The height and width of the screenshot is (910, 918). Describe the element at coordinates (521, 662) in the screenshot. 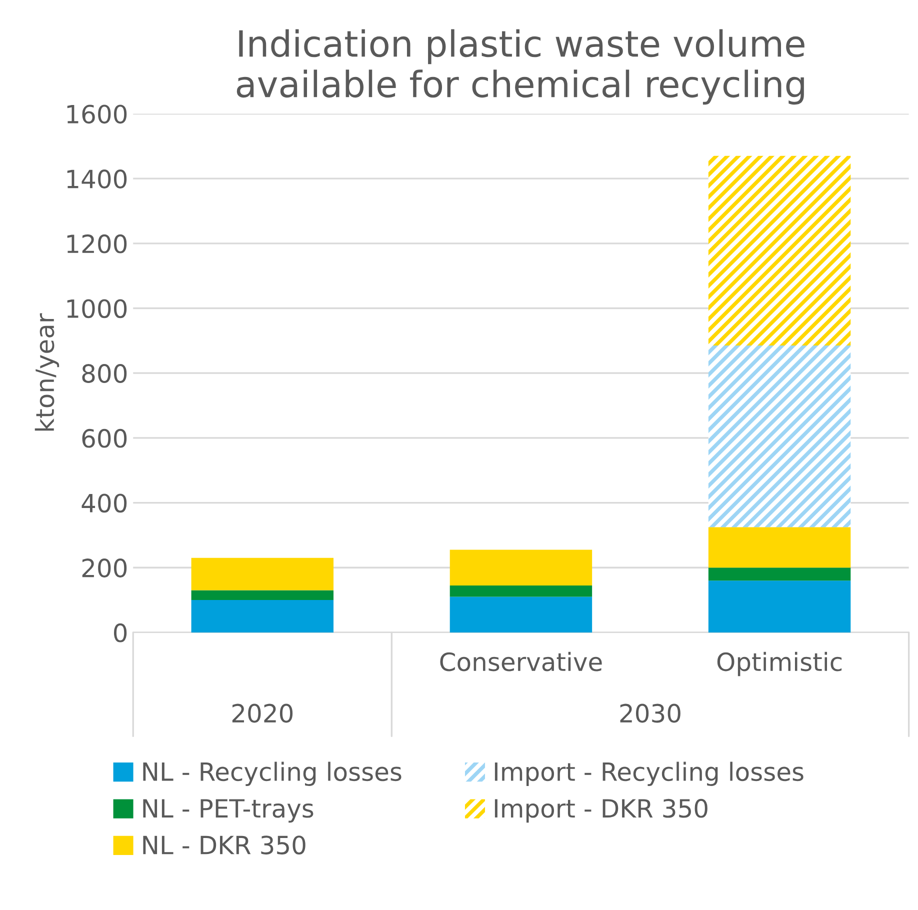

I see `x-tick-label: Conservative` at that location.